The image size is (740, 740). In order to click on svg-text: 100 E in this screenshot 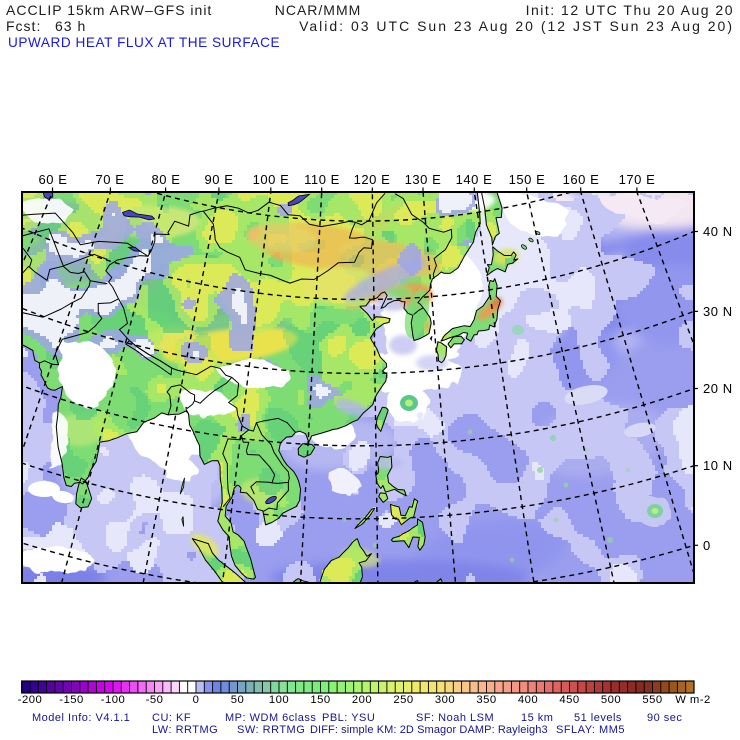, I will do `click(271, 179)`.